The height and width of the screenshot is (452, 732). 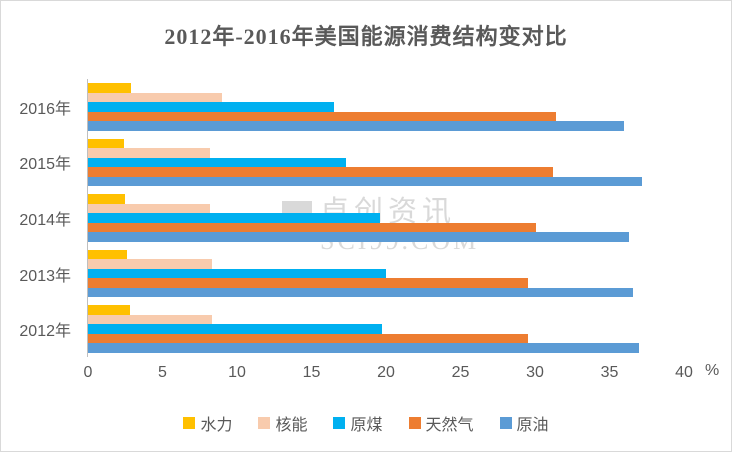 I want to click on bar-天然气-2012年, so click(x=308, y=338).